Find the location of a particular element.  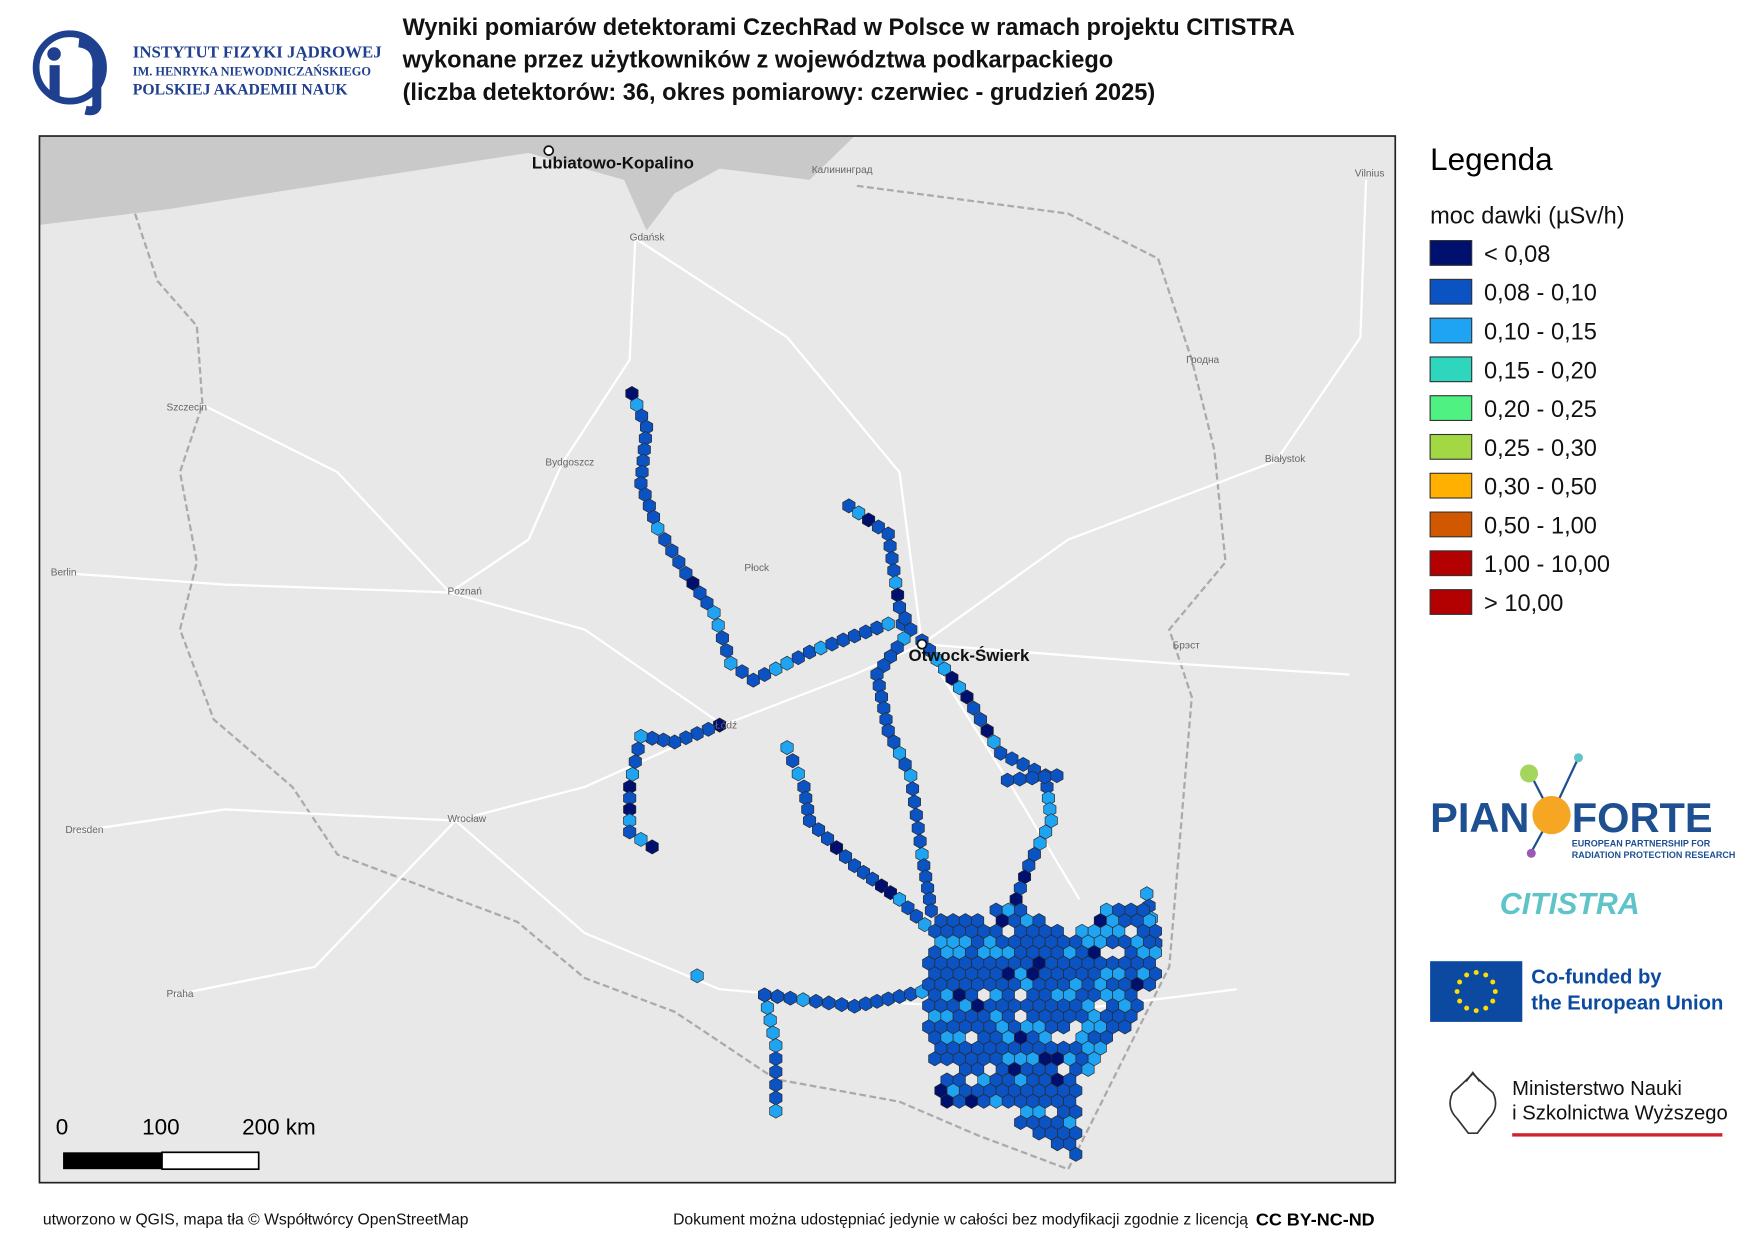

ministry-text: i Szkolnictwa Wyższego is located at coordinates (1620, 1114).